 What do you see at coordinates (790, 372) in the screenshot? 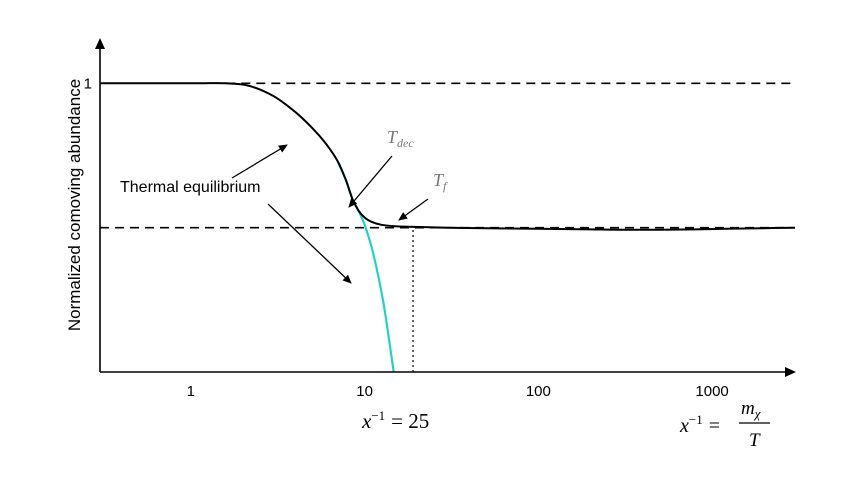
I see `x-axis-arrow-icon` at bounding box center [790, 372].